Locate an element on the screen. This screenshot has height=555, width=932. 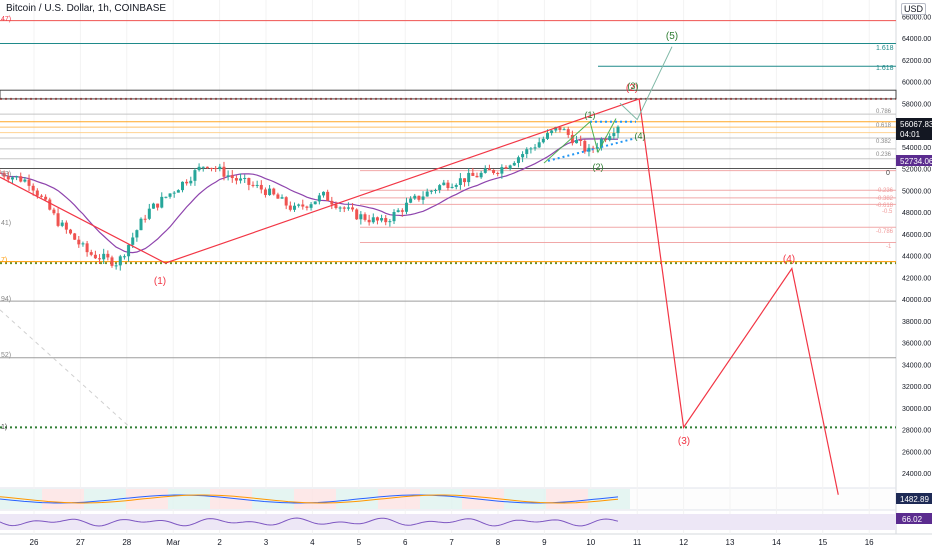
channel-line is located at coordinates (592, 149).